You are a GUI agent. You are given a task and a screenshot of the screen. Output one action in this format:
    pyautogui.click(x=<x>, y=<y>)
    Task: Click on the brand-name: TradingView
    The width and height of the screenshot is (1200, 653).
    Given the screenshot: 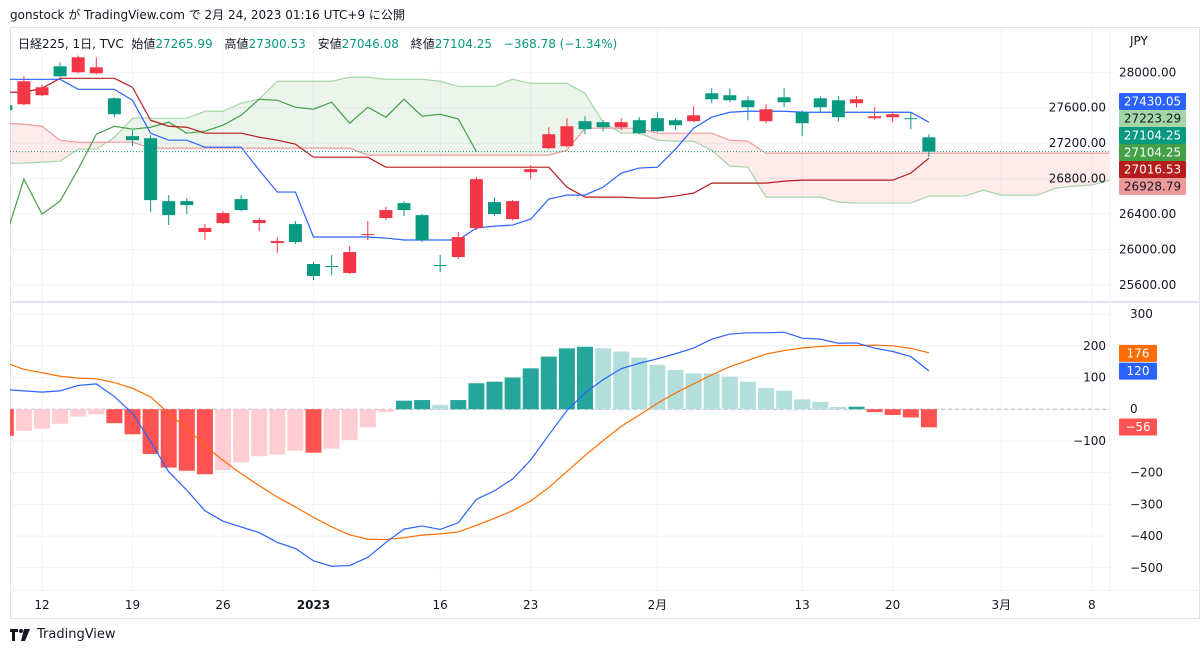 What is the action you would take?
    pyautogui.click(x=76, y=634)
    